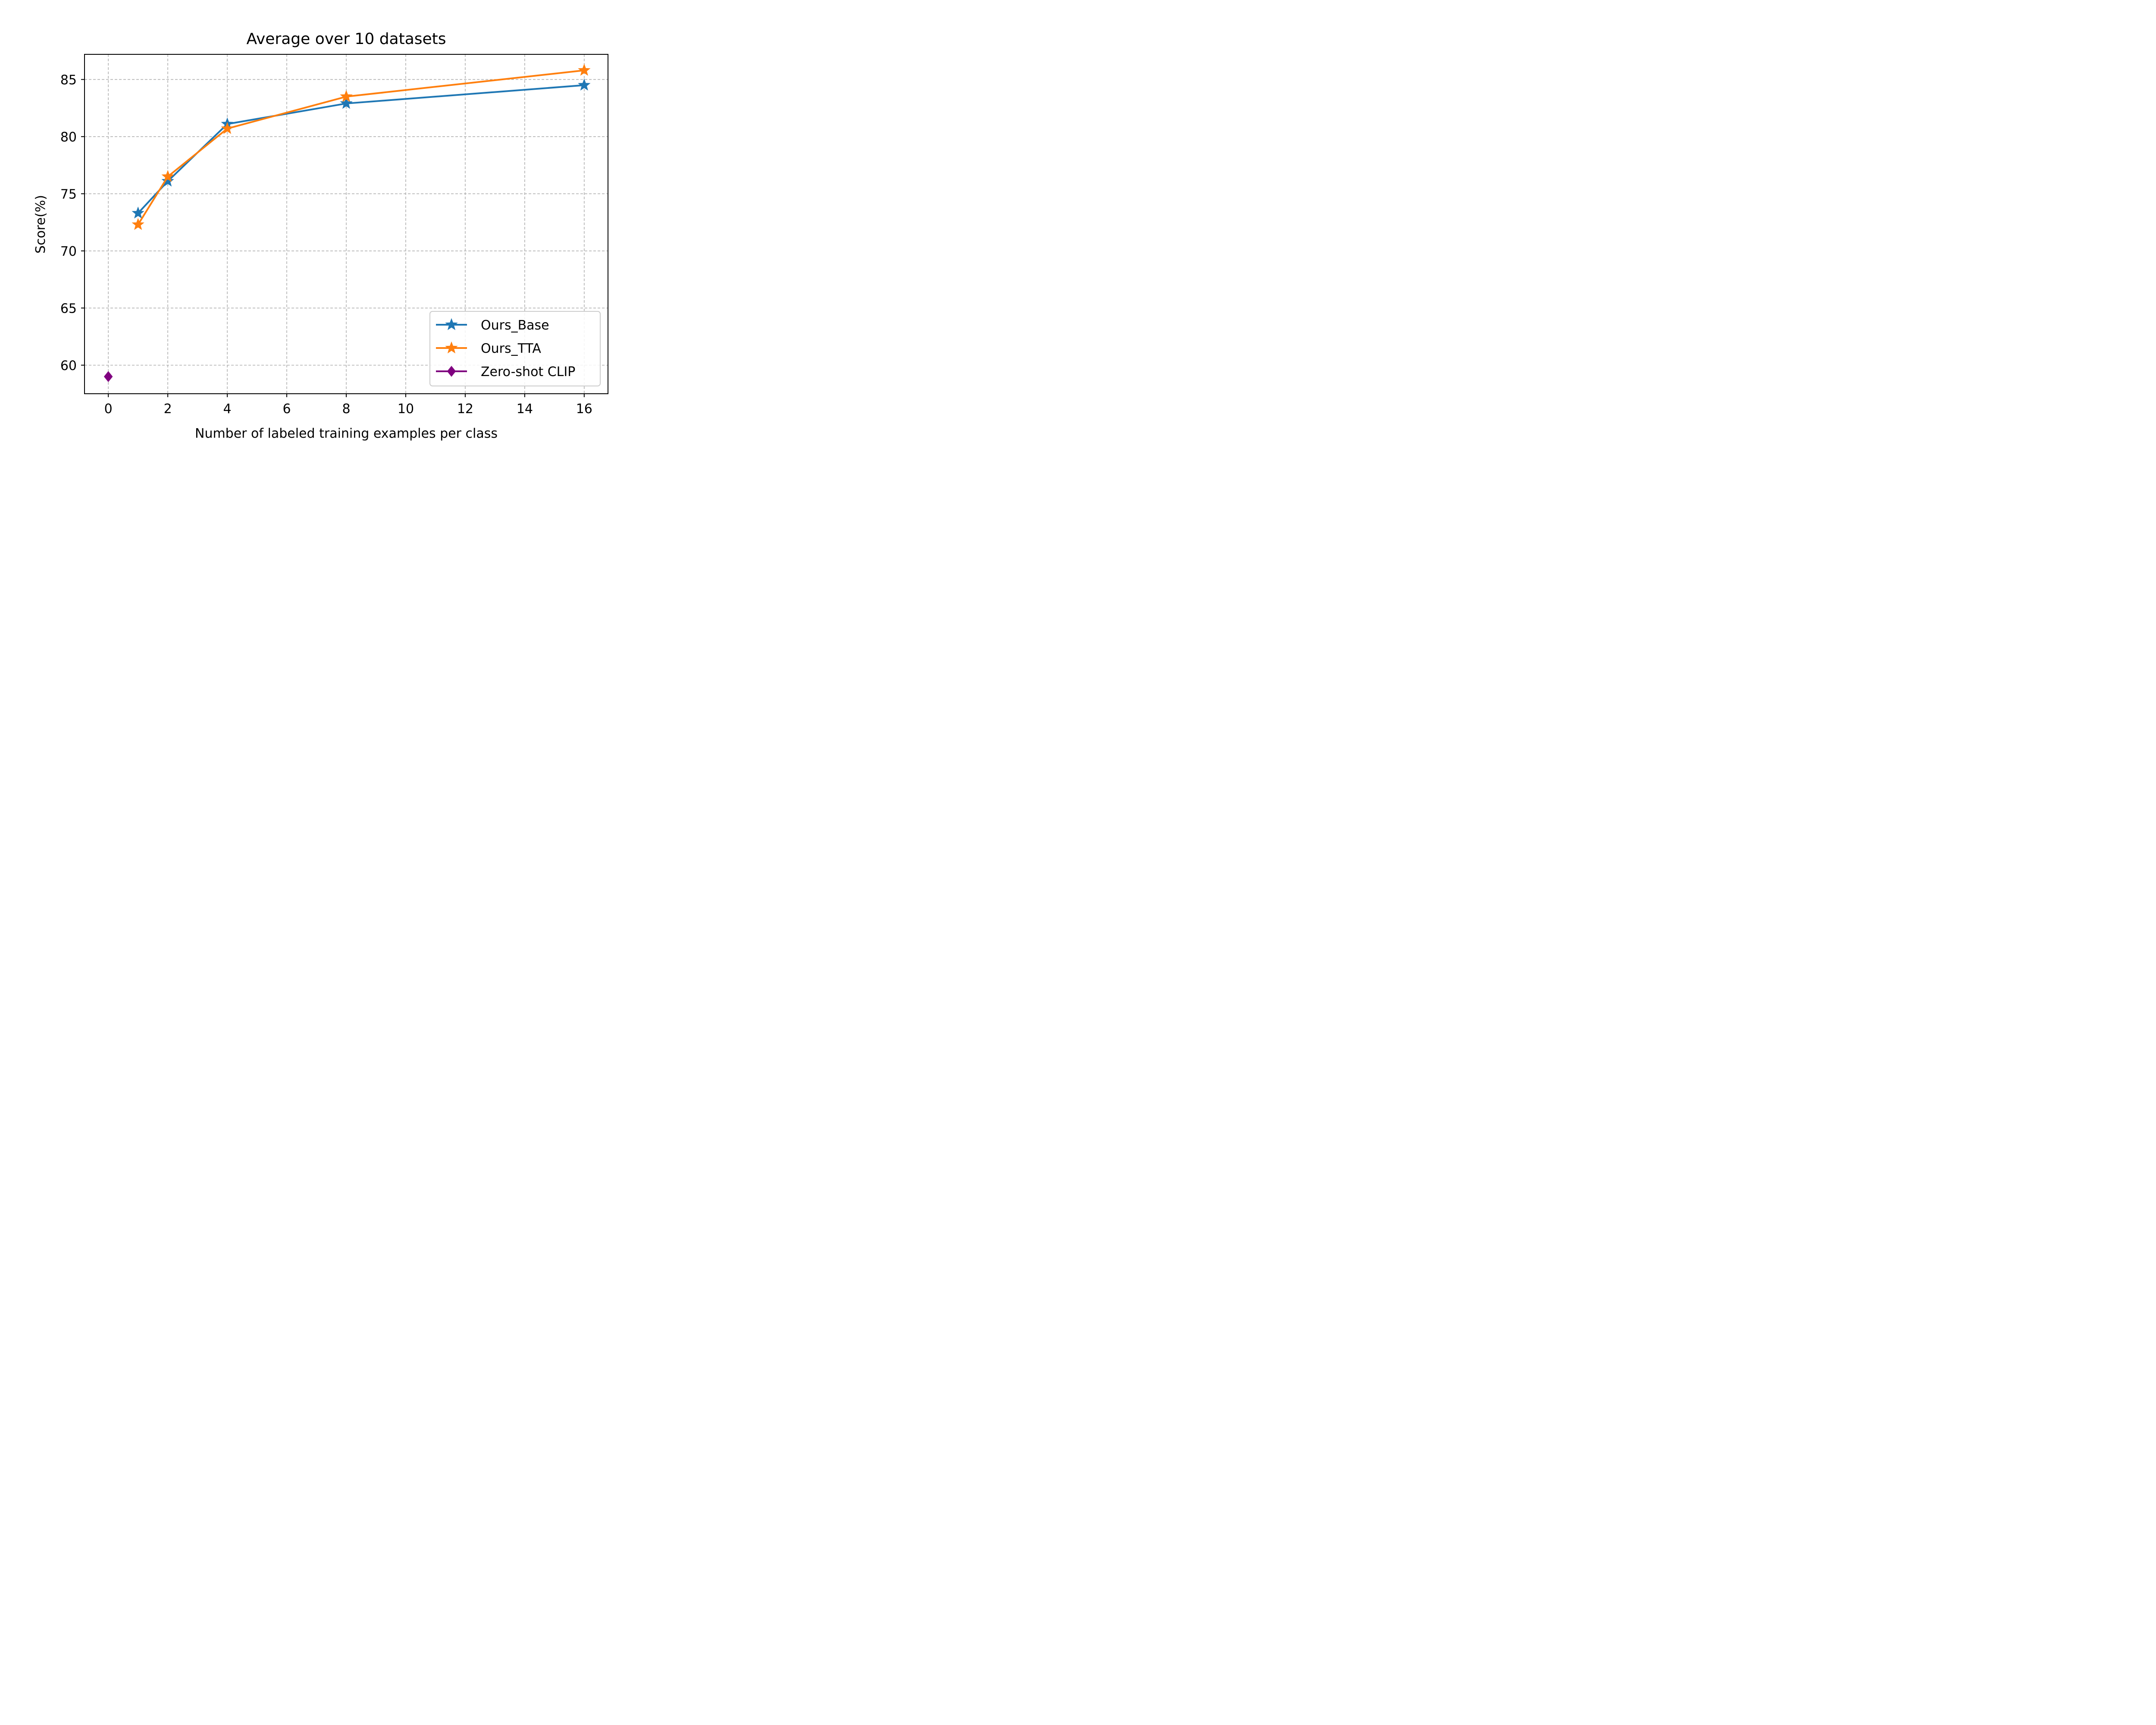 The height and width of the screenshot is (1725, 2156). I want to click on x-tick-label: 16, so click(584, 409).